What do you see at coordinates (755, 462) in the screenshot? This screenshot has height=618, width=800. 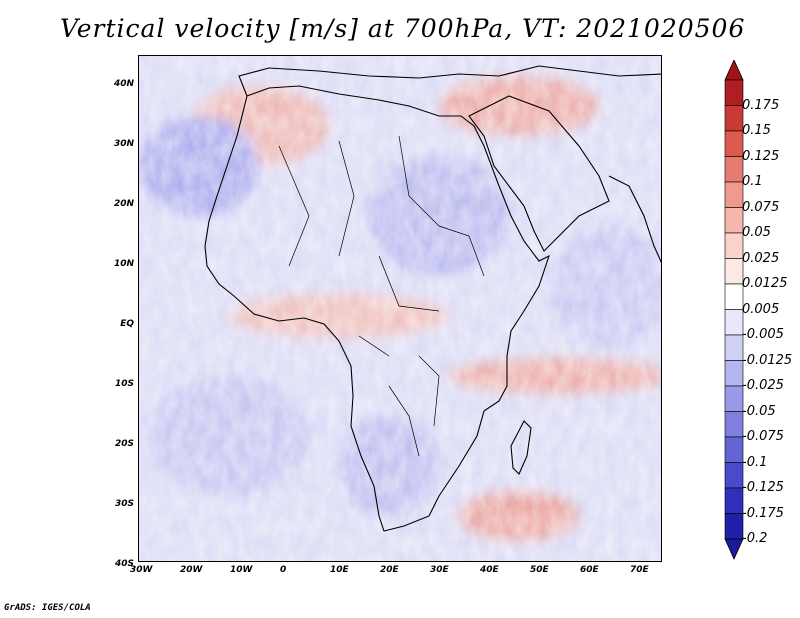 I see `colorbar-level-label: -0.1` at bounding box center [755, 462].